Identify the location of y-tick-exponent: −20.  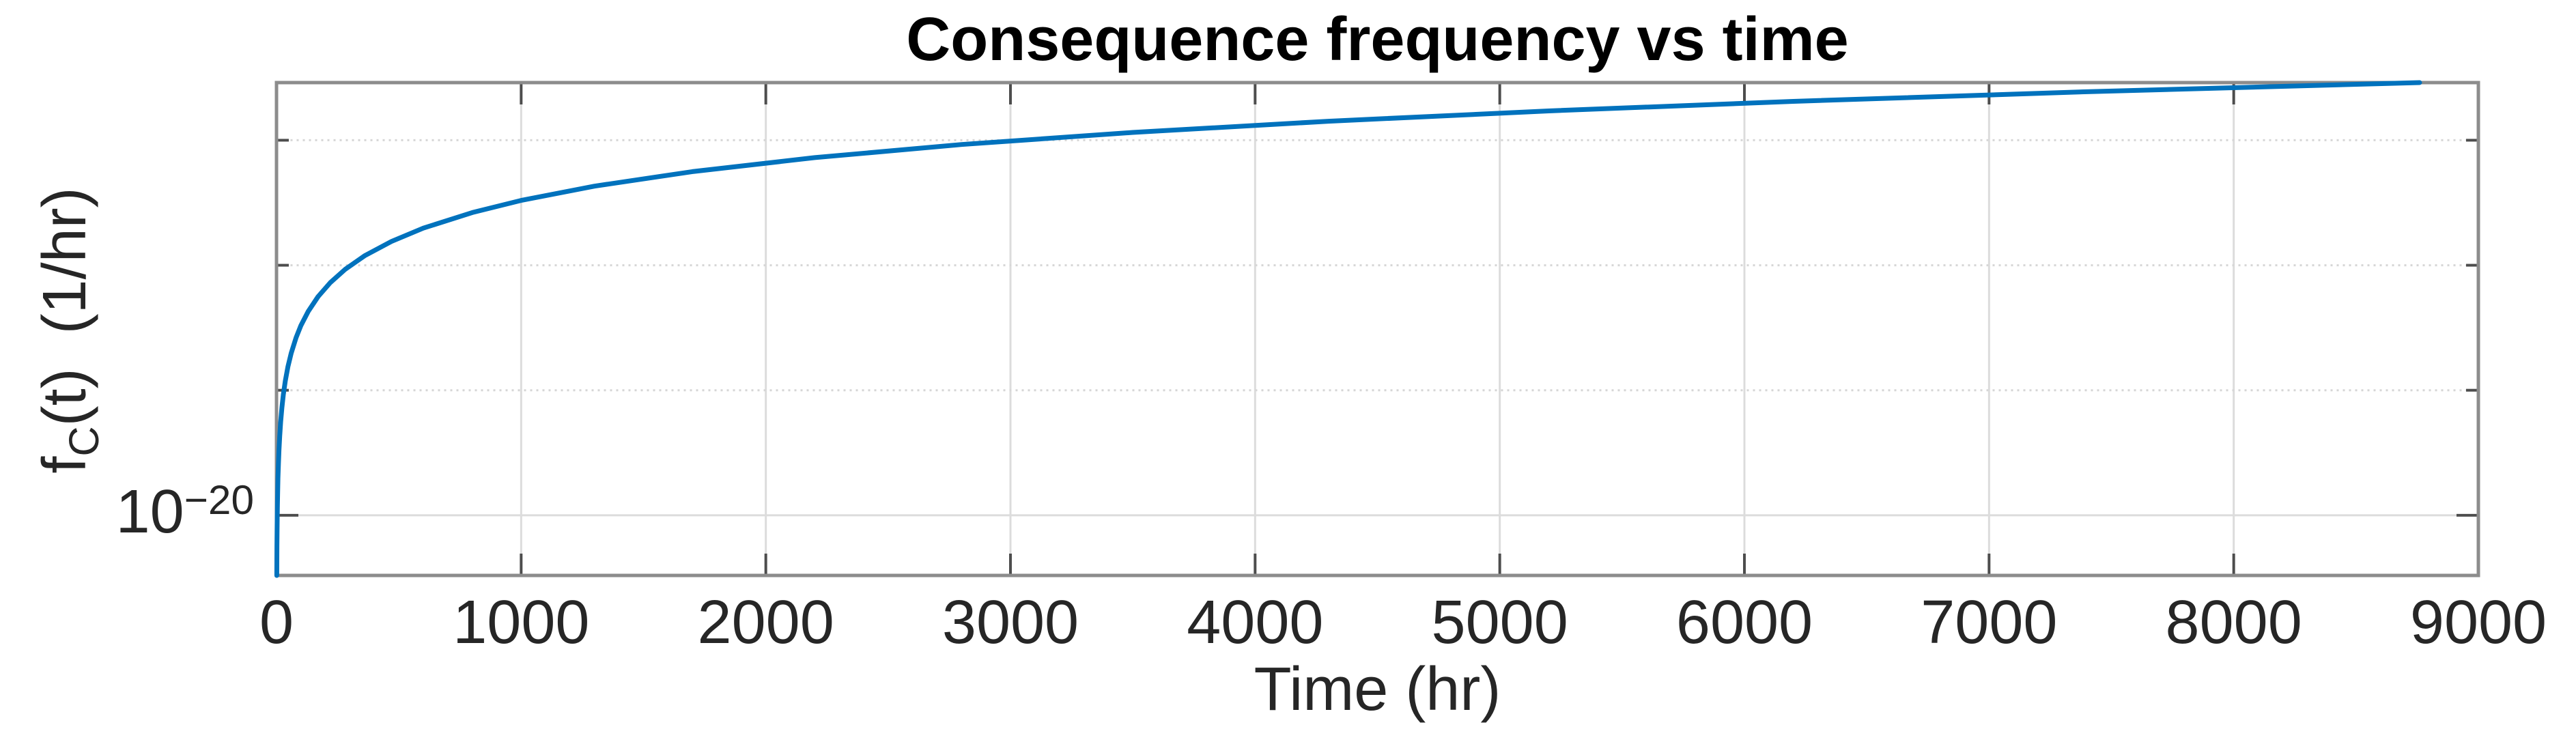
(219, 499).